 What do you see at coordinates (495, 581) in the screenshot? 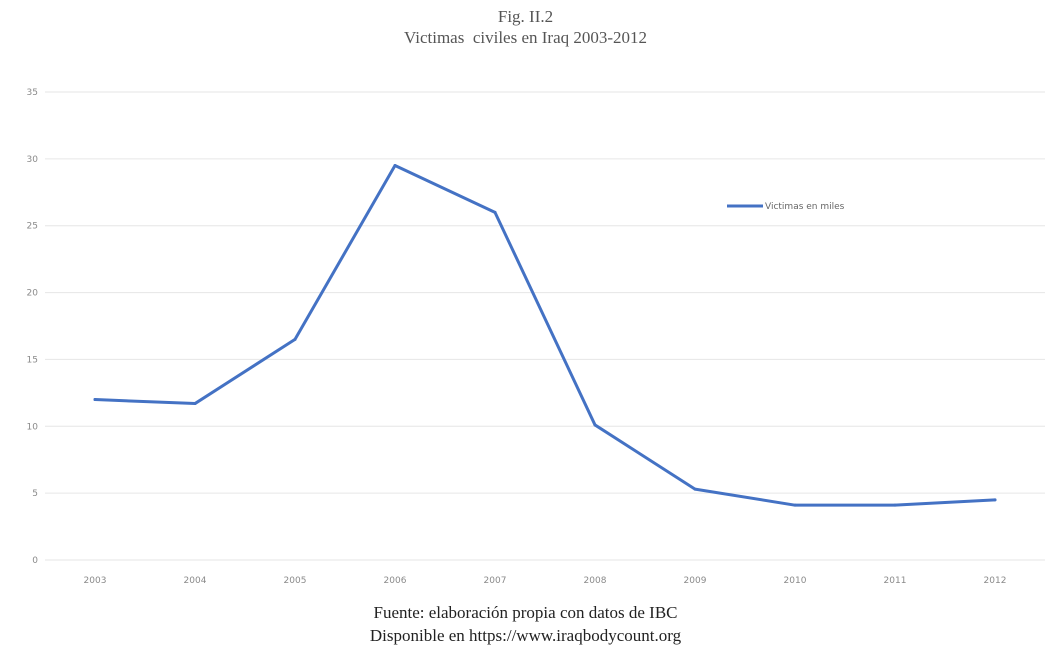
I see `x-tick-label-2007: 2007` at bounding box center [495, 581].